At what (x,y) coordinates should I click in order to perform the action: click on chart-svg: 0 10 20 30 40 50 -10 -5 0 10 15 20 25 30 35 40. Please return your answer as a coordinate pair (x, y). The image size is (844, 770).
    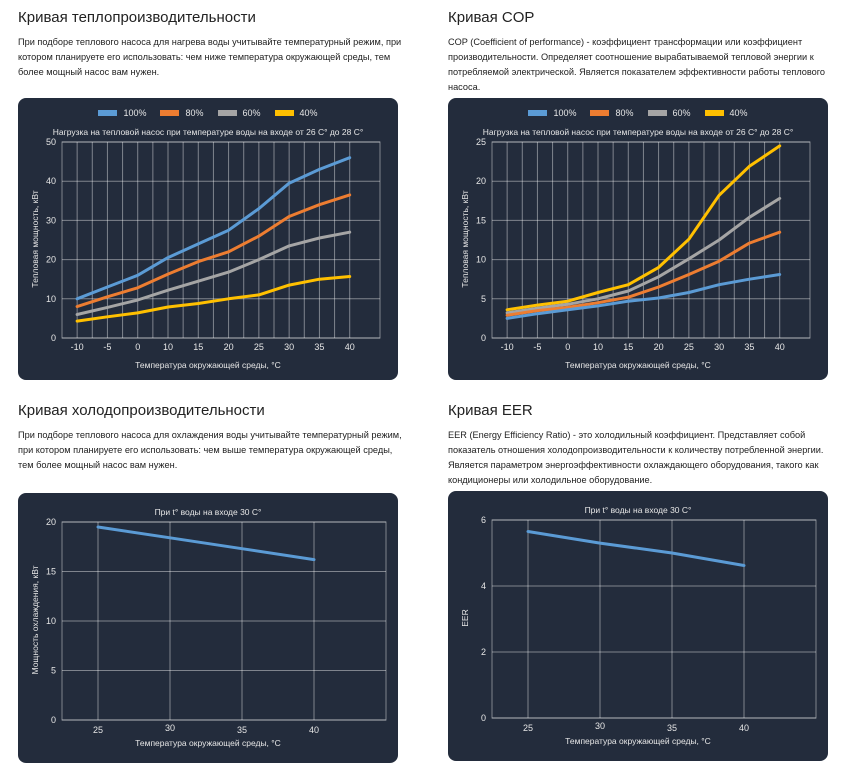
    Looking at the image, I should click on (213, 244).